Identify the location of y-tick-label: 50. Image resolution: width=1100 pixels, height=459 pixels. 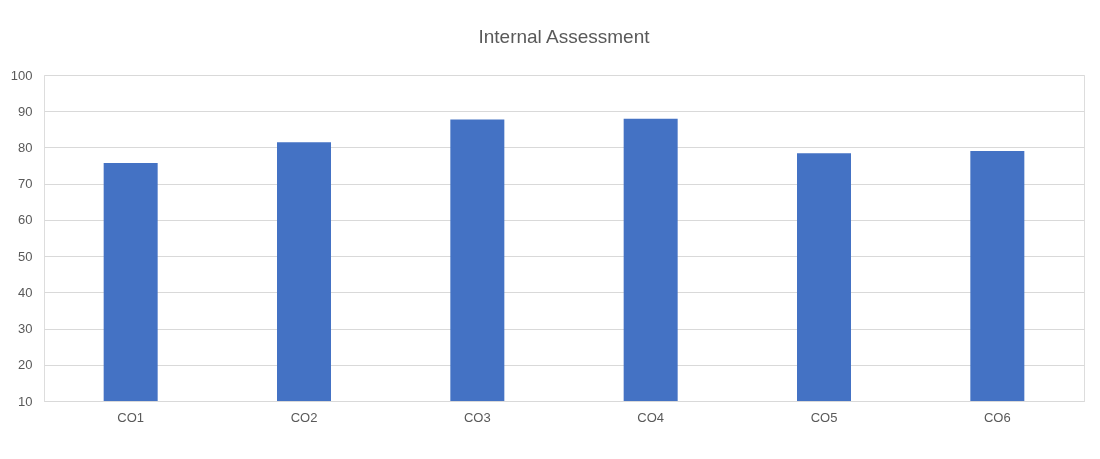
(25, 256).